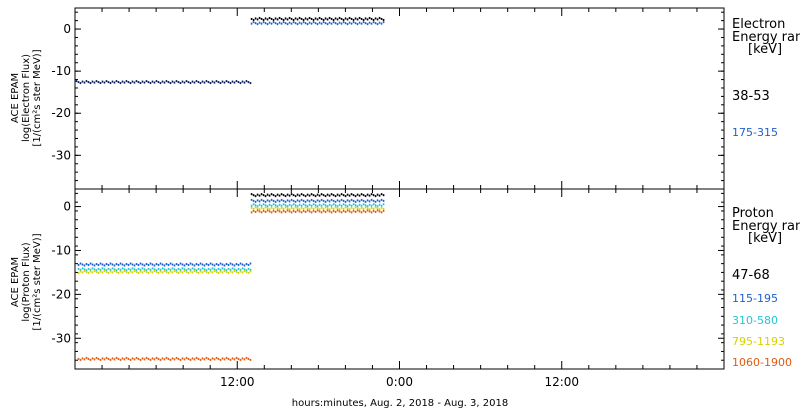 The image size is (800, 410). What do you see at coordinates (67, 29) in the screenshot?
I see `electron-ytick-label: 0` at bounding box center [67, 29].